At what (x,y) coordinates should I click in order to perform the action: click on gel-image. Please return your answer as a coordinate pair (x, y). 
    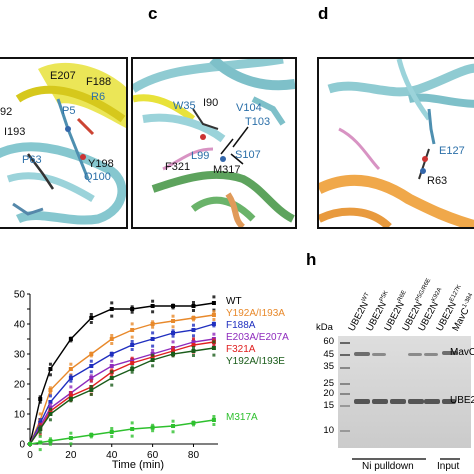
    Looking at the image, I should click on (404, 398).